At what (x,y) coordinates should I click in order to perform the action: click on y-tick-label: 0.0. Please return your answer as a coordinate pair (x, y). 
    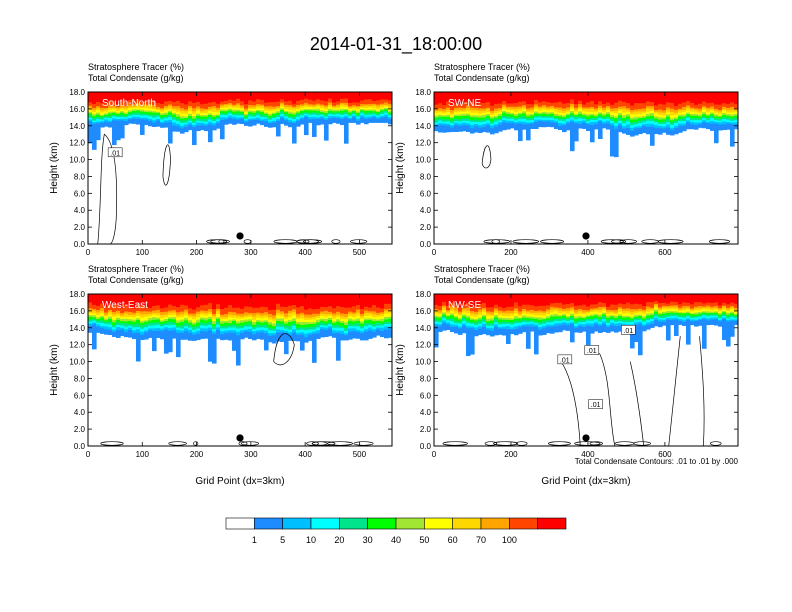
    Looking at the image, I should click on (426, 446).